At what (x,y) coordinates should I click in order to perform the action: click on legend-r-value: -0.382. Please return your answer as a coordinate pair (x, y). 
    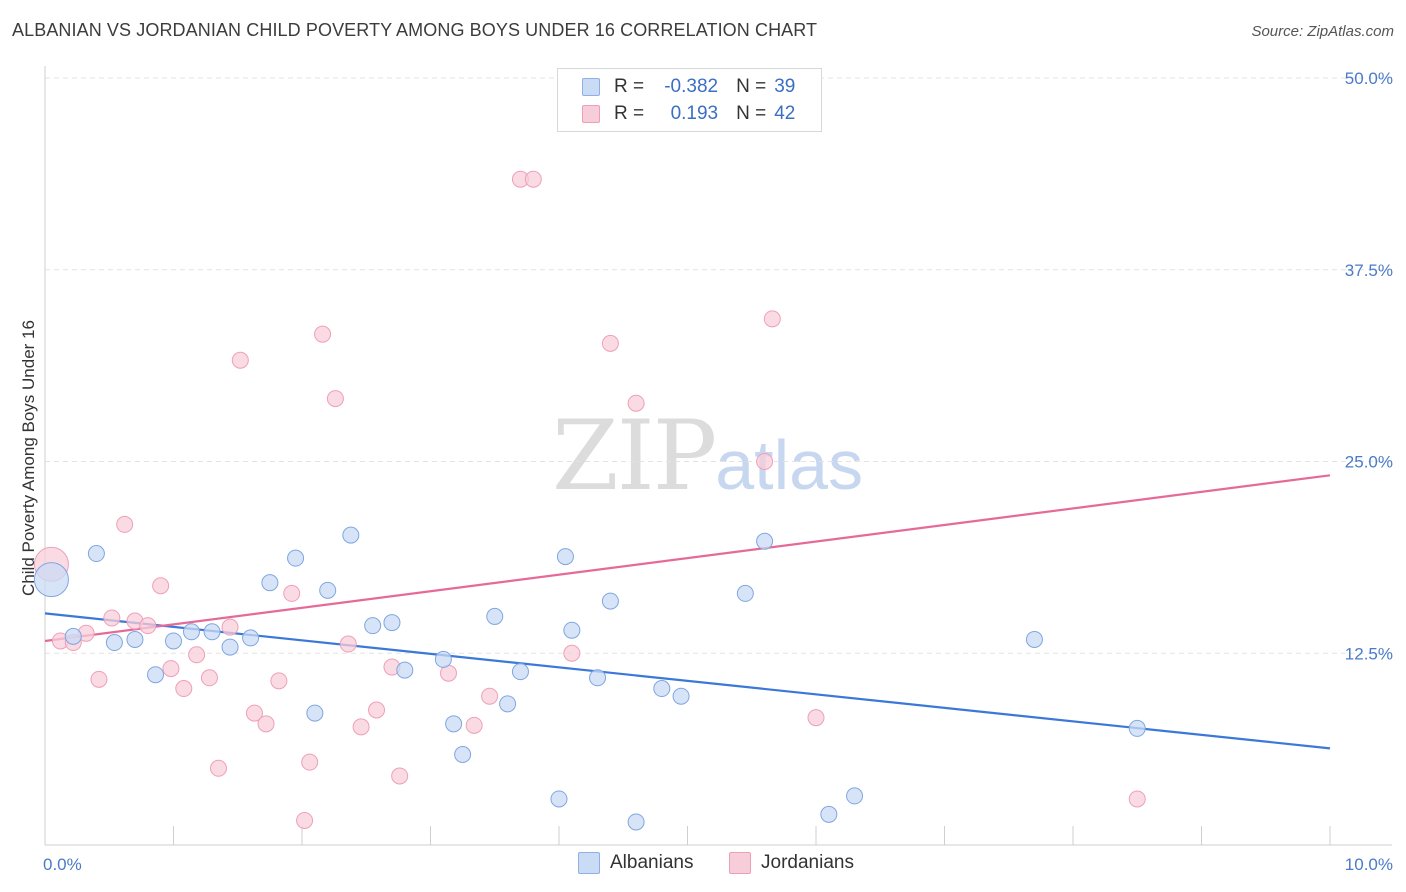
    Looking at the image, I should click on (691, 86).